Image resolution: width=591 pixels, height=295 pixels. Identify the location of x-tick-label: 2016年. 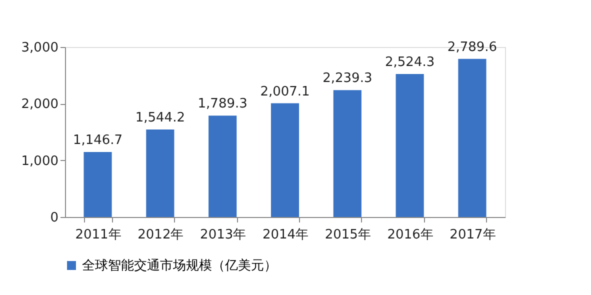
(410, 235).